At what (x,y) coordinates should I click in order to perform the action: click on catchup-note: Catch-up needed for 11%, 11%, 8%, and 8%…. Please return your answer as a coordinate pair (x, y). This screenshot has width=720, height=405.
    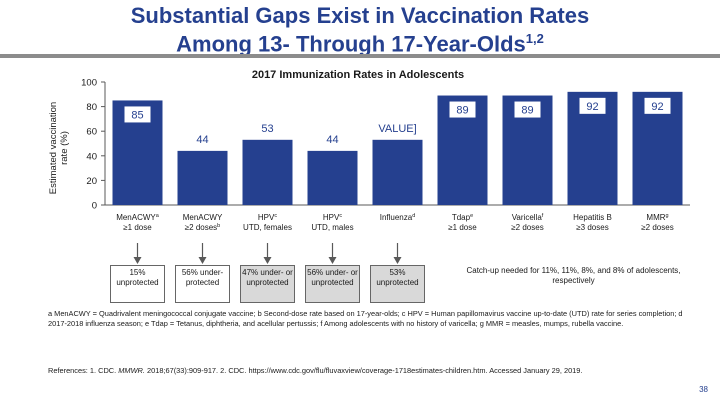
    Looking at the image, I should click on (573, 275).